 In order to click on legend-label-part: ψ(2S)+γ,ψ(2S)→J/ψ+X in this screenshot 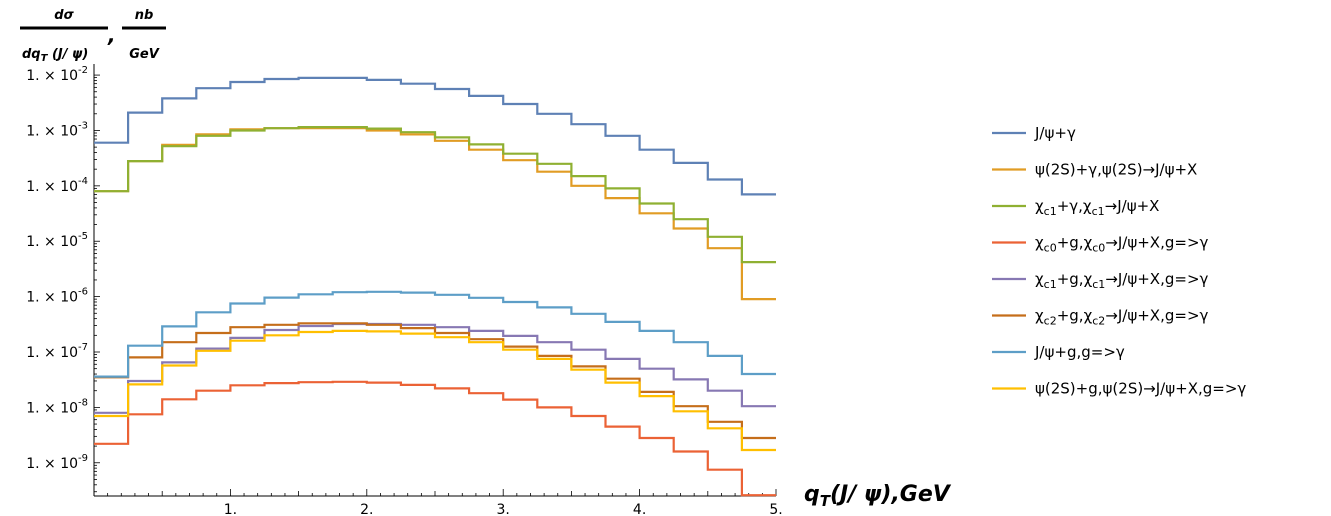, I will do `click(1116, 170)`.